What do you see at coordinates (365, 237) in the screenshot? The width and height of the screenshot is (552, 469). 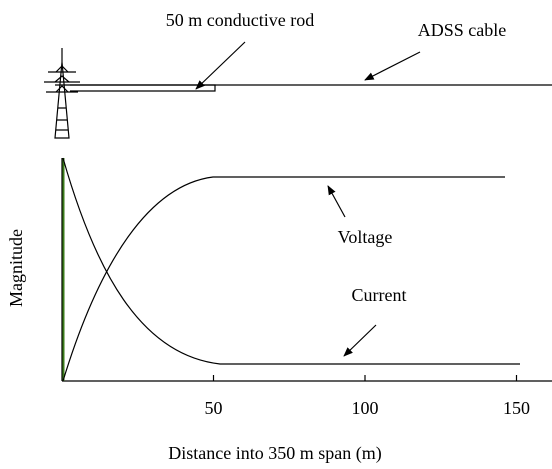 I see `voltage-label: Voltage` at bounding box center [365, 237].